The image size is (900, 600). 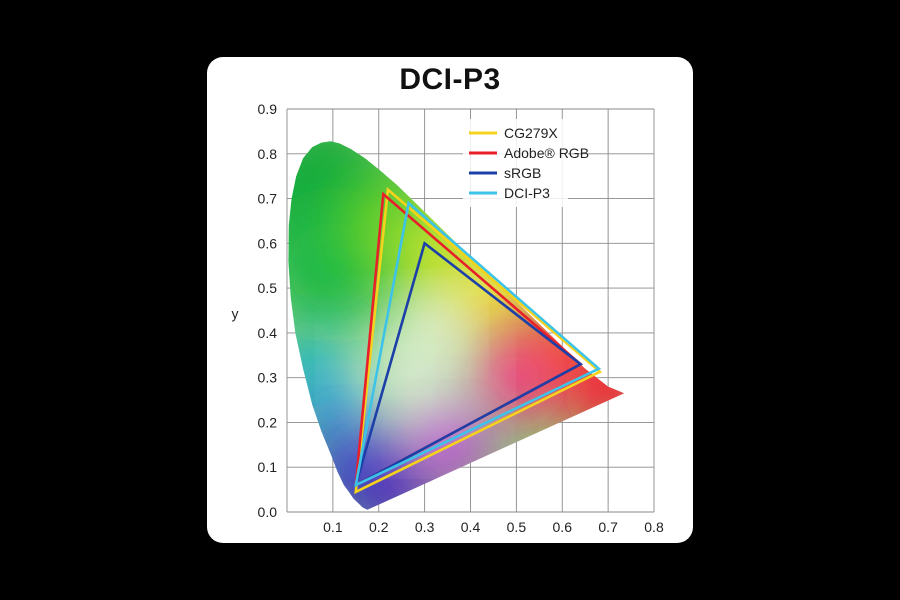 I want to click on gamut-triangle-cg279x, so click(x=478, y=340).